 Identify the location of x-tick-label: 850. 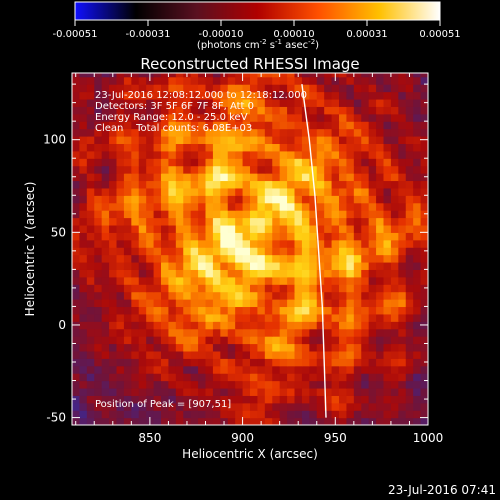
(149, 438).